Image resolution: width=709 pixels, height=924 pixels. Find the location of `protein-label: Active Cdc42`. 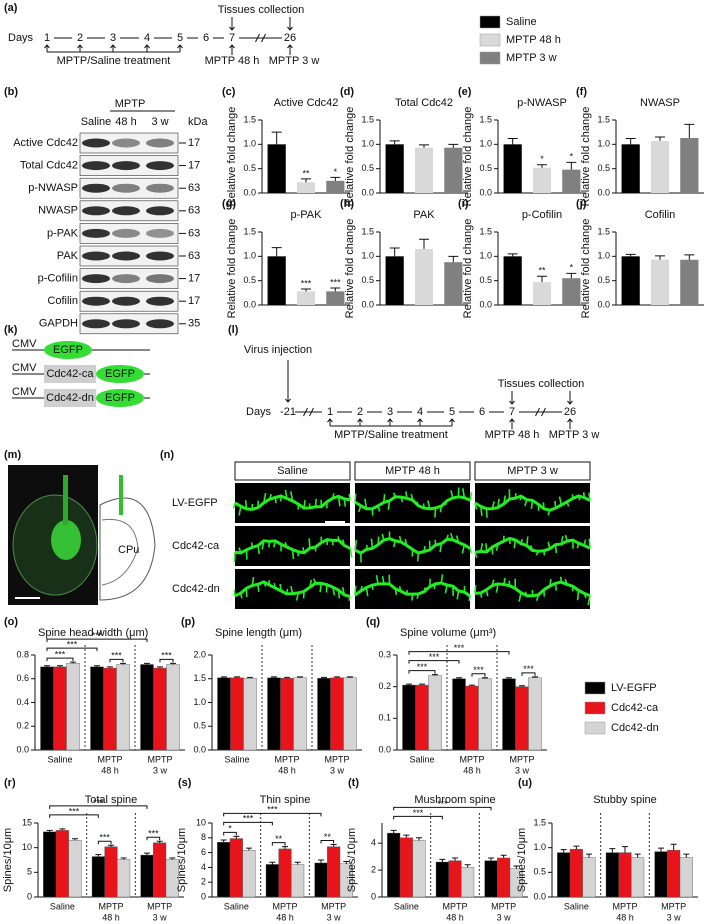

protein-label: Active Cdc42 is located at coordinates (45, 143).